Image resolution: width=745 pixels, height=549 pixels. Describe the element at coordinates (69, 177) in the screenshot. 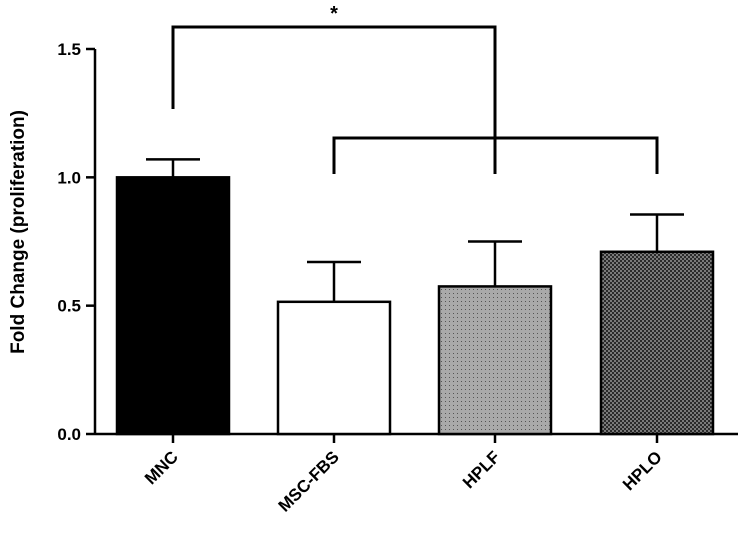

I see `y-tick-label: 1.0` at that location.